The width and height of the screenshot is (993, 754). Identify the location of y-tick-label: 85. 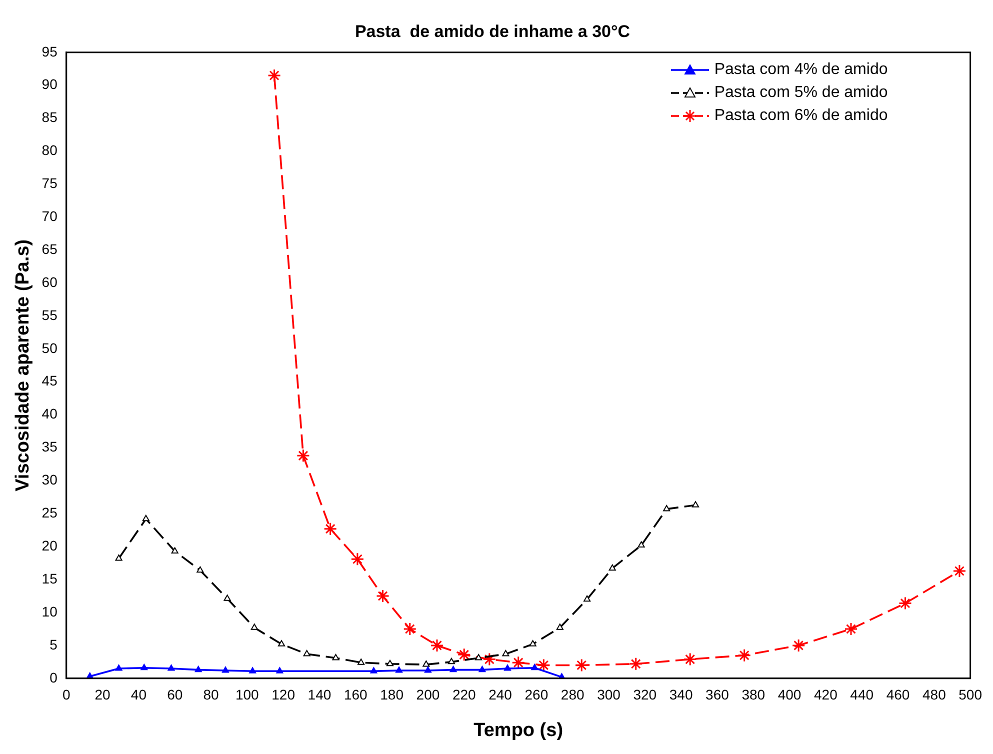
(50, 117).